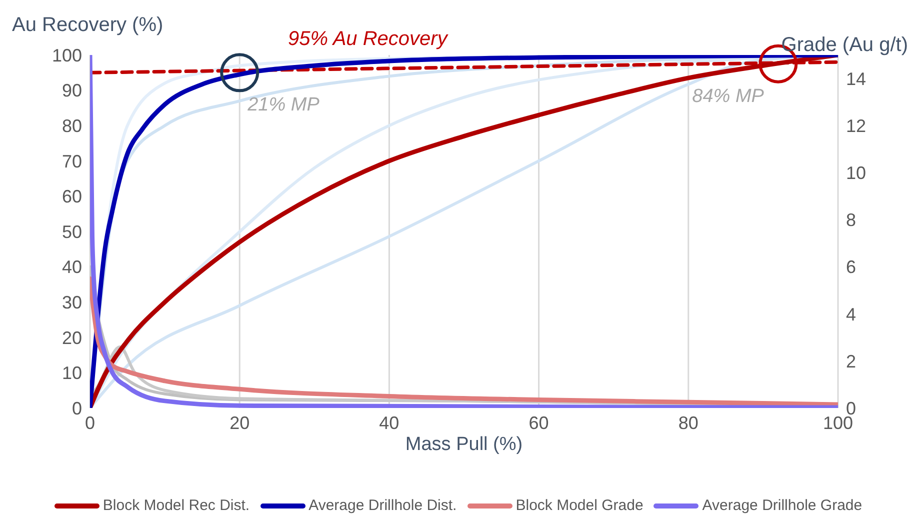  I want to click on legend-label: Block Model Grade, so click(580, 505).